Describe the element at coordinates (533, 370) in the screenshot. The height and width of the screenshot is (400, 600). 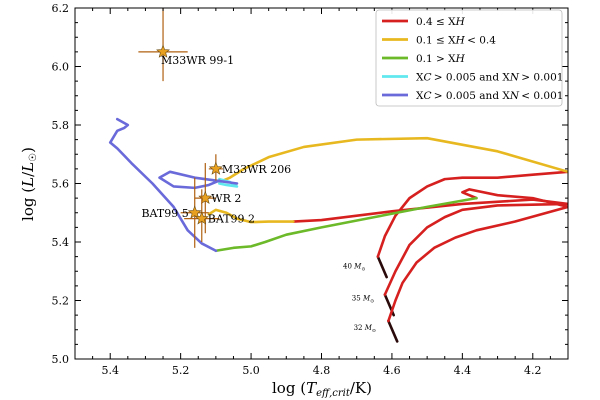
I see `x-tick-label: 4.2` at that location.